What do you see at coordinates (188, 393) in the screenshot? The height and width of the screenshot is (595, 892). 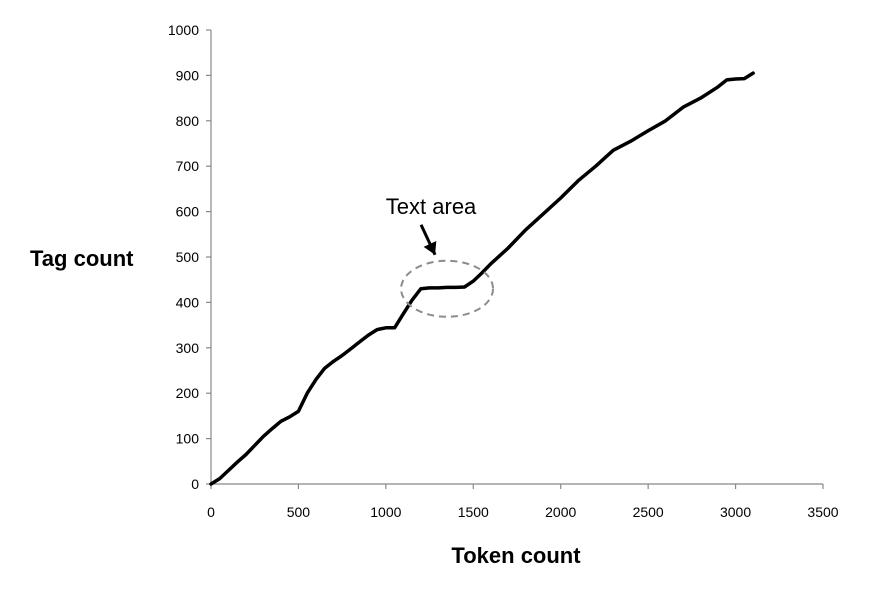 I see `y-tick-label: 200` at bounding box center [188, 393].